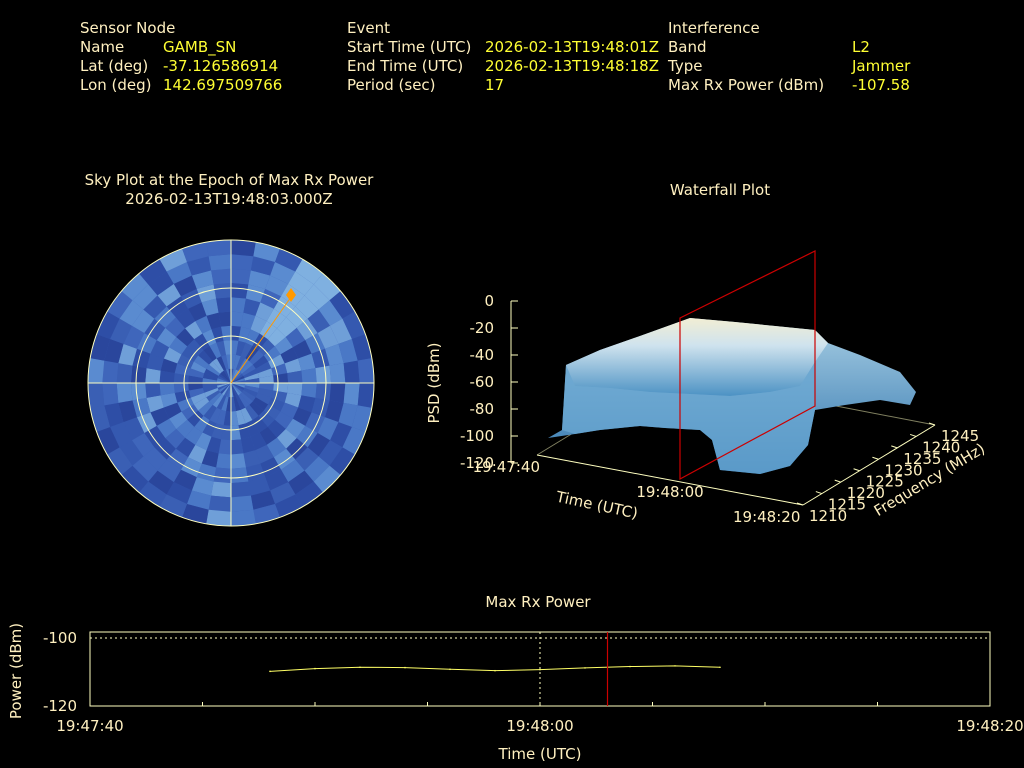 The image size is (1024, 768). What do you see at coordinates (572, 66) in the screenshot?
I see `event-end-value: 2026-02-13T19:48:18Z` at bounding box center [572, 66].